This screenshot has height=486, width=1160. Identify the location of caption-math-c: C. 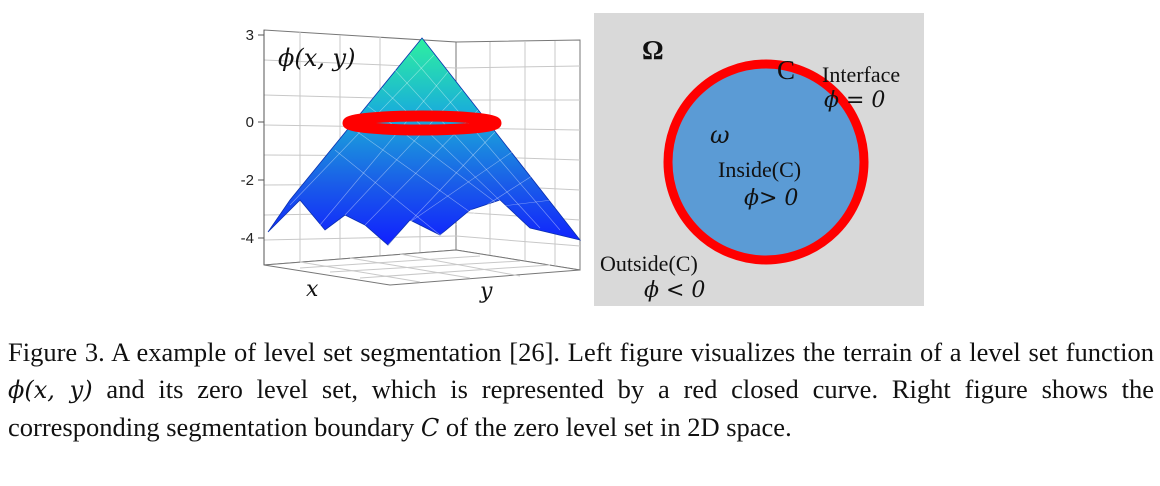
(430, 428).